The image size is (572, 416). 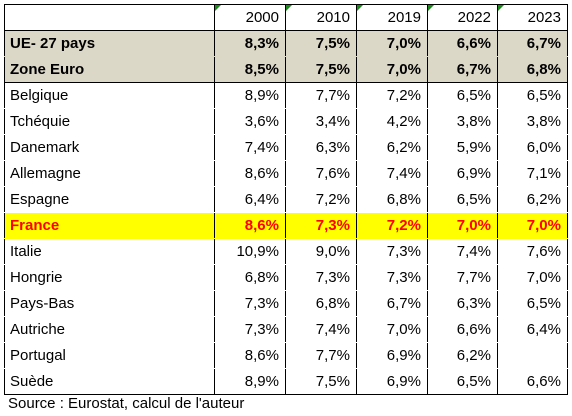 What do you see at coordinates (392, 17) in the screenshot?
I see `year-header: 2019` at bounding box center [392, 17].